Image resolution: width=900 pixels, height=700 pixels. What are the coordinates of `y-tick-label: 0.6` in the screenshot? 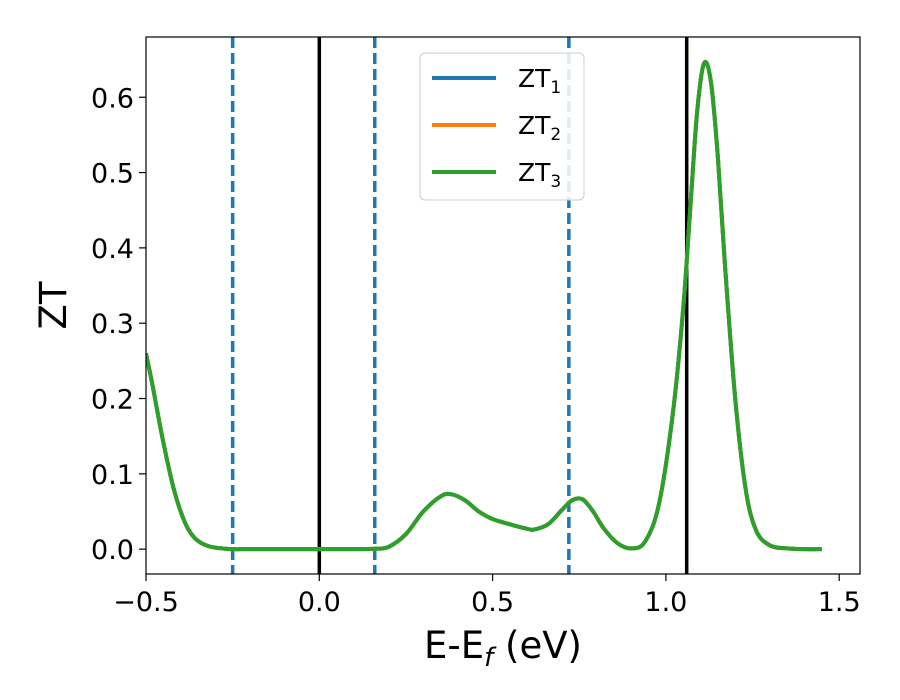 It's located at (112, 98).